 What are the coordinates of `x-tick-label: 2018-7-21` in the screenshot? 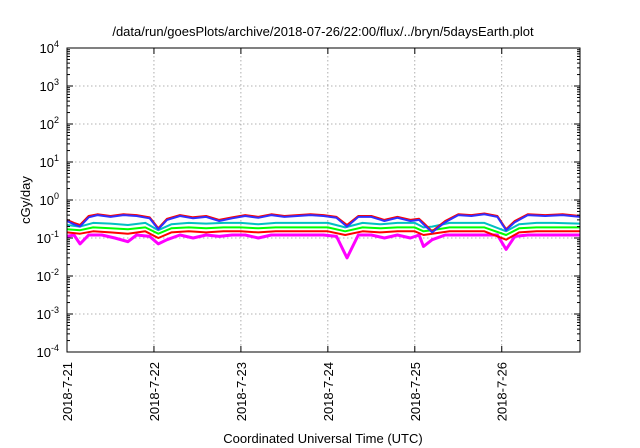 It's located at (67, 391).